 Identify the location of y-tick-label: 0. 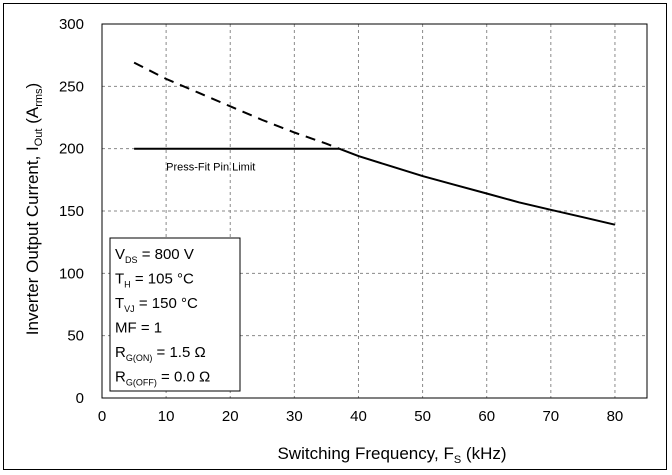
(80, 398).